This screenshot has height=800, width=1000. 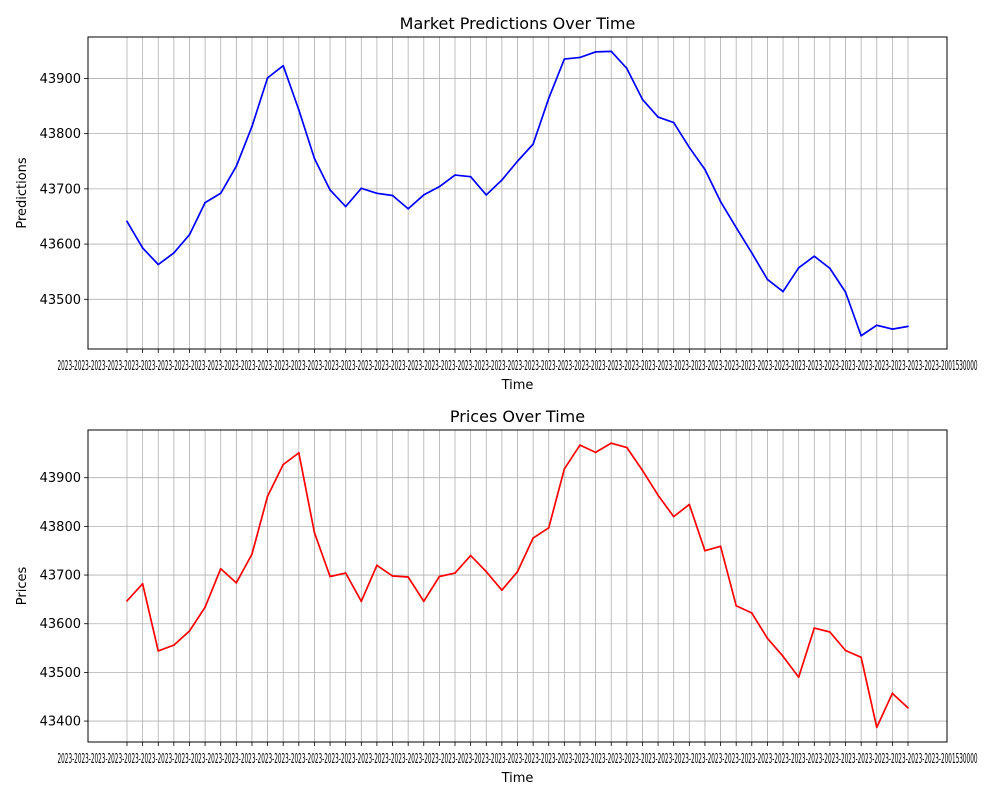 I want to click on chart-title: Prices Over Time, so click(x=517, y=416).